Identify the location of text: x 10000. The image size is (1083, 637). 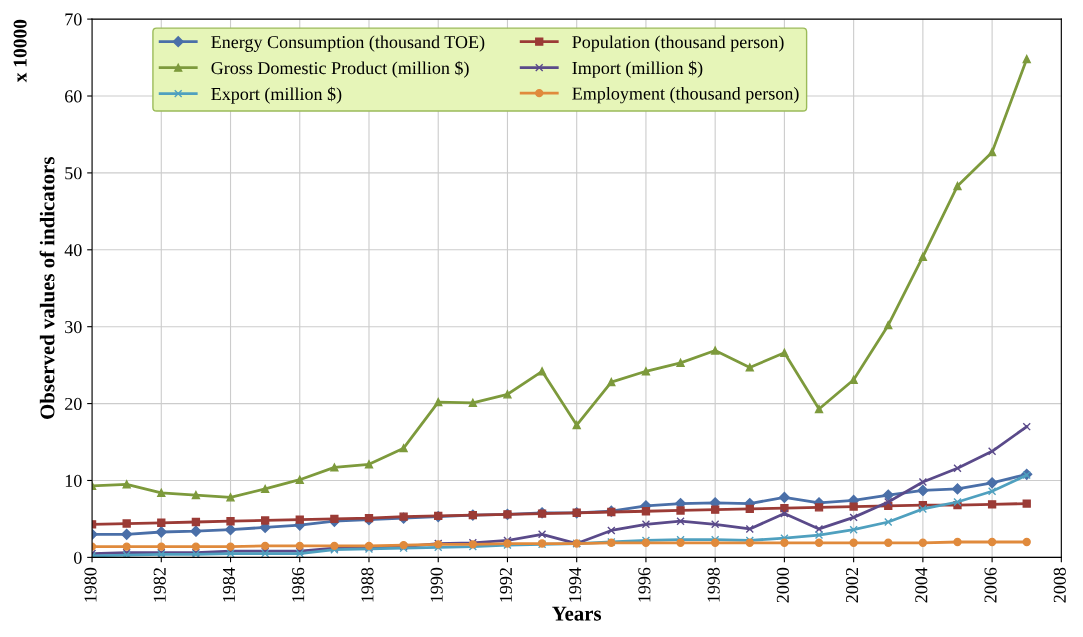
(20, 51).